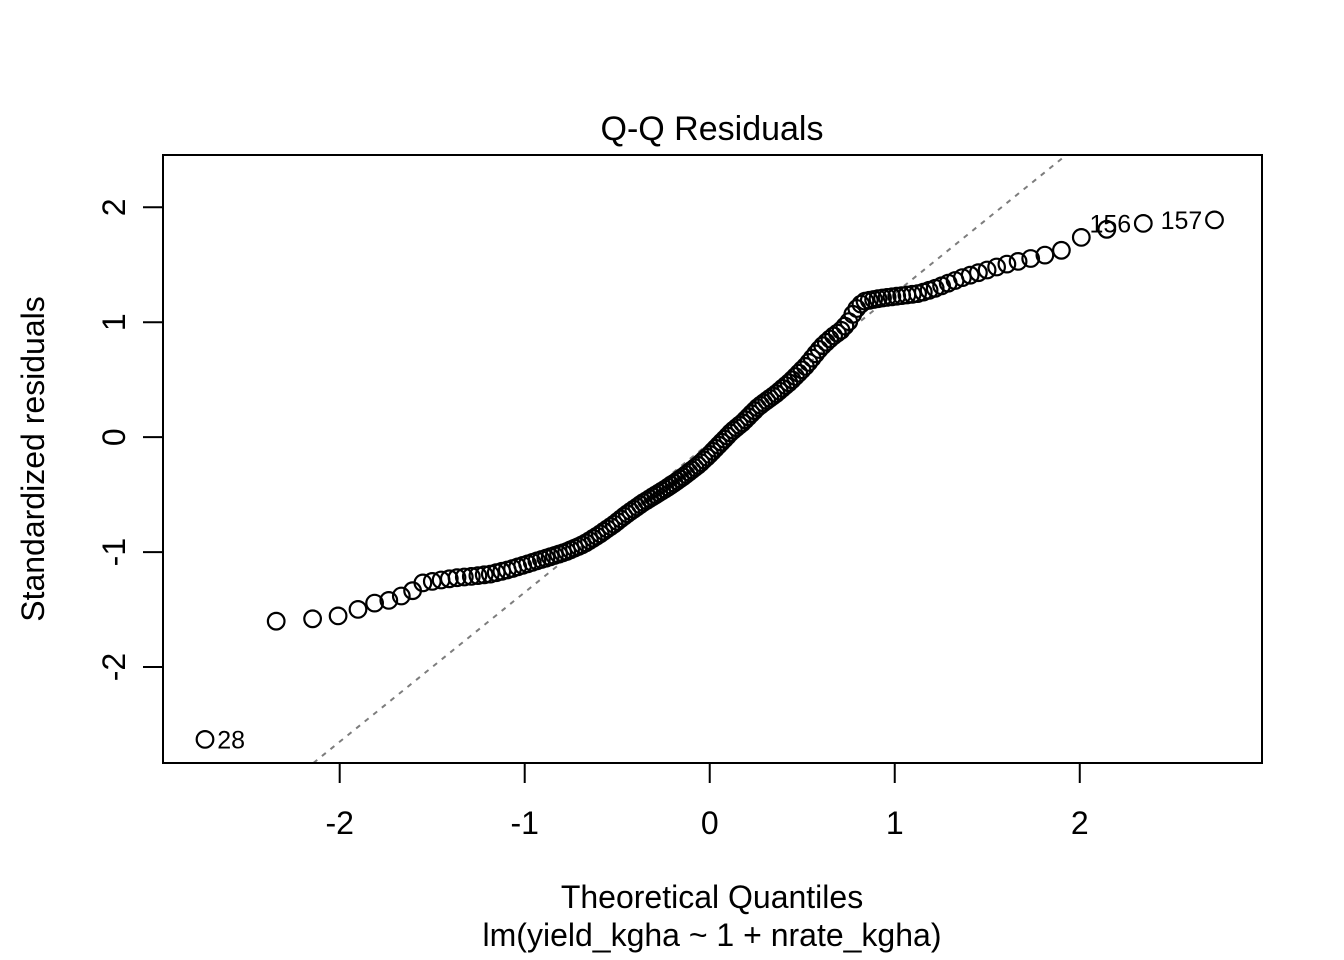 The image size is (1344, 960). I want to click on x-axis-sublabel: lm(yield_kgha ~ 1 + nrate_kgha), so click(712, 935).